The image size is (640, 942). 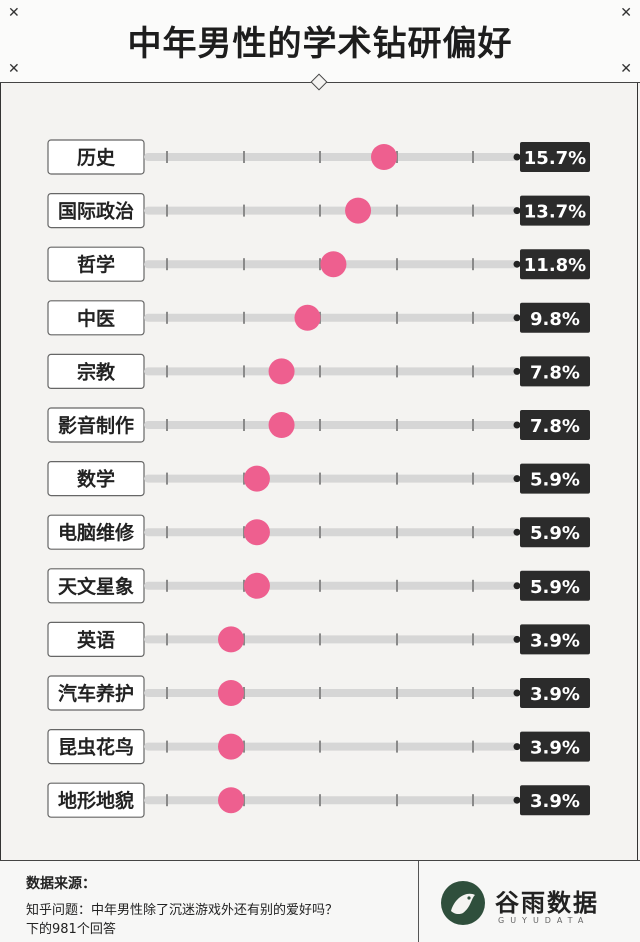 I want to click on source-title: 数据来源：, so click(x=61, y=884).